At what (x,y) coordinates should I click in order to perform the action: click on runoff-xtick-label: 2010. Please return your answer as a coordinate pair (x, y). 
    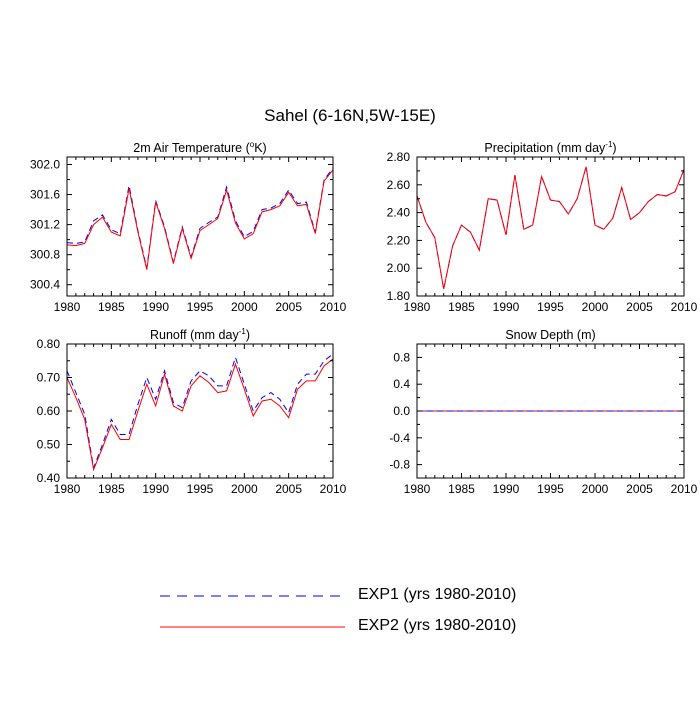
    Looking at the image, I should click on (333, 489).